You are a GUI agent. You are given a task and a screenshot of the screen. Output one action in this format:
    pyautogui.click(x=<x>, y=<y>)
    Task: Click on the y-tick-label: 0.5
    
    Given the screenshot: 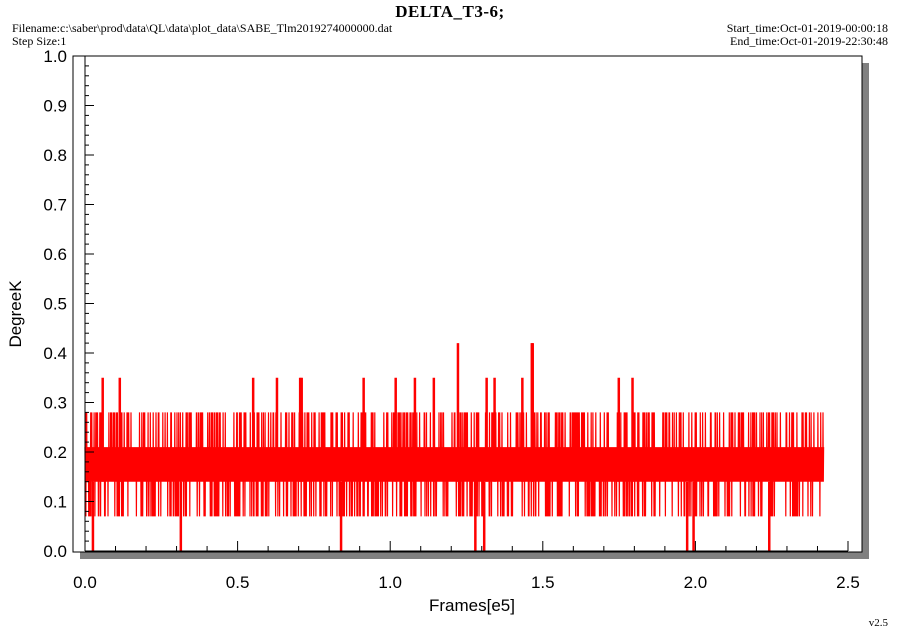 What is the action you would take?
    pyautogui.click(x=55, y=304)
    